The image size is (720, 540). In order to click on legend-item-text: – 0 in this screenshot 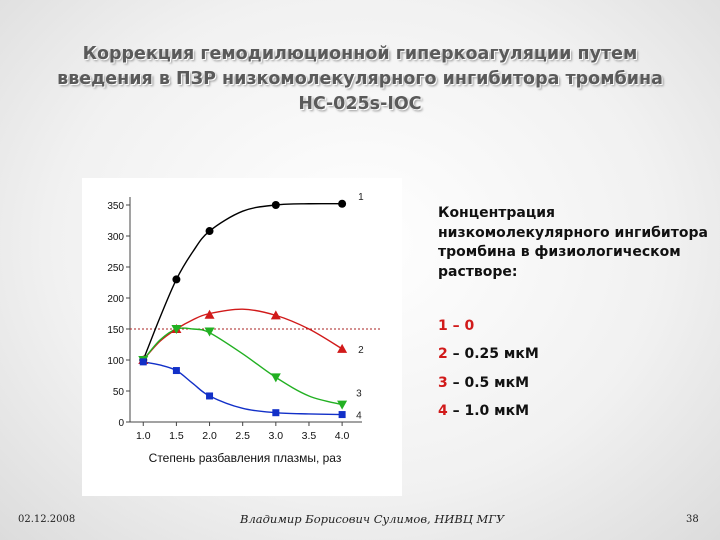, I will do `click(461, 326)`.